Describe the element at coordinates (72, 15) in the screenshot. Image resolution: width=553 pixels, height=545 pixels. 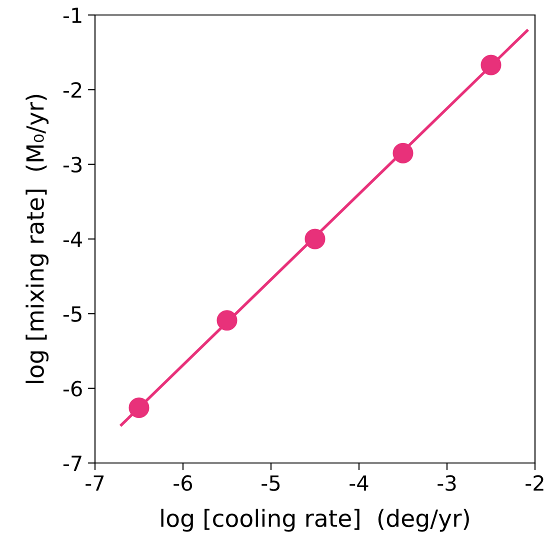
I see `y-tick-label: -1` at that location.